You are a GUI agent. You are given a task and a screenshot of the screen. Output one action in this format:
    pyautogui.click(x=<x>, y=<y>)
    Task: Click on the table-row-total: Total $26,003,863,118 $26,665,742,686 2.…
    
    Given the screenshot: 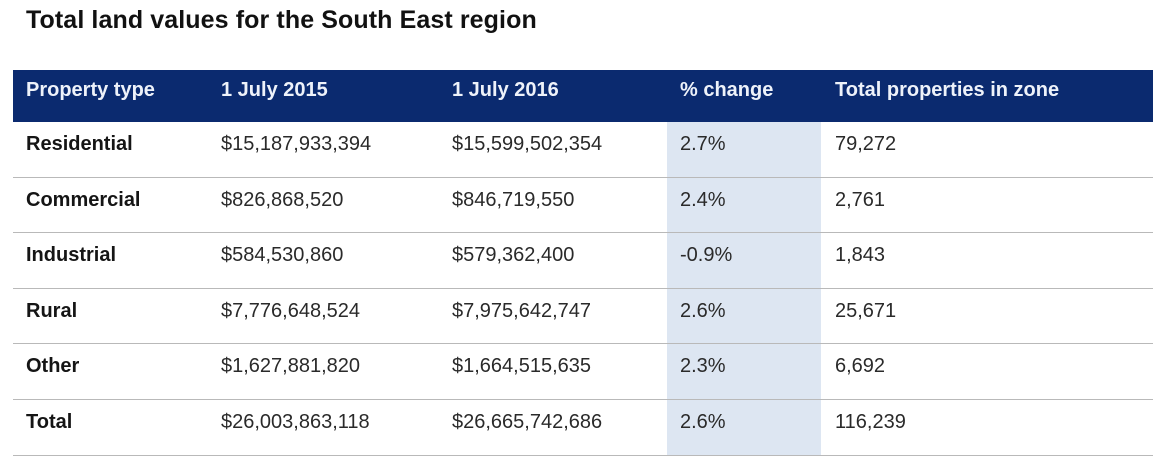 What is the action you would take?
    pyautogui.click(x=583, y=428)
    